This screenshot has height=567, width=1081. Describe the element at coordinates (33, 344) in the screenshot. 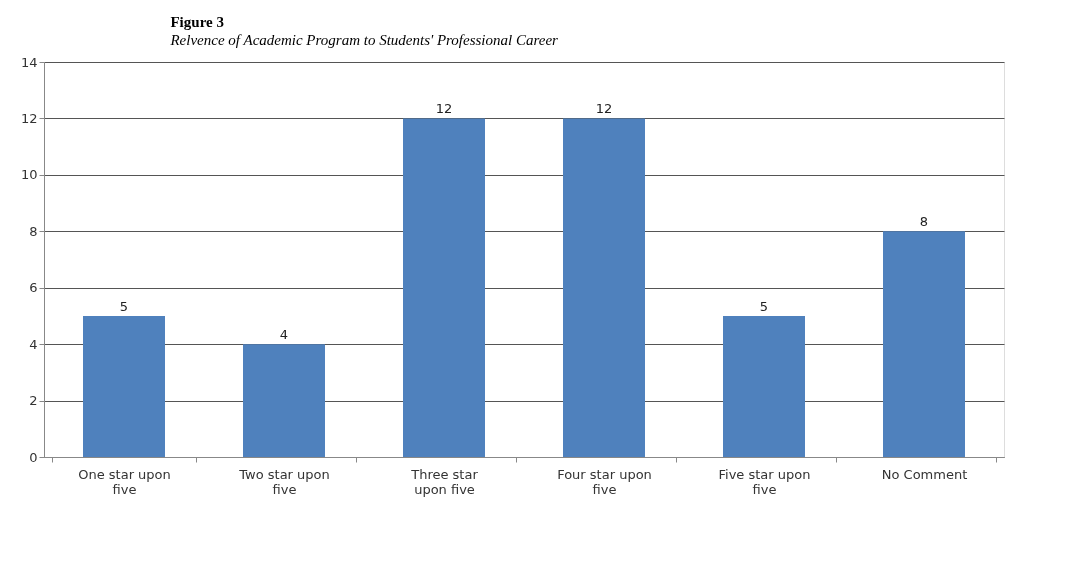

I see `y-tick-label: 4` at that location.